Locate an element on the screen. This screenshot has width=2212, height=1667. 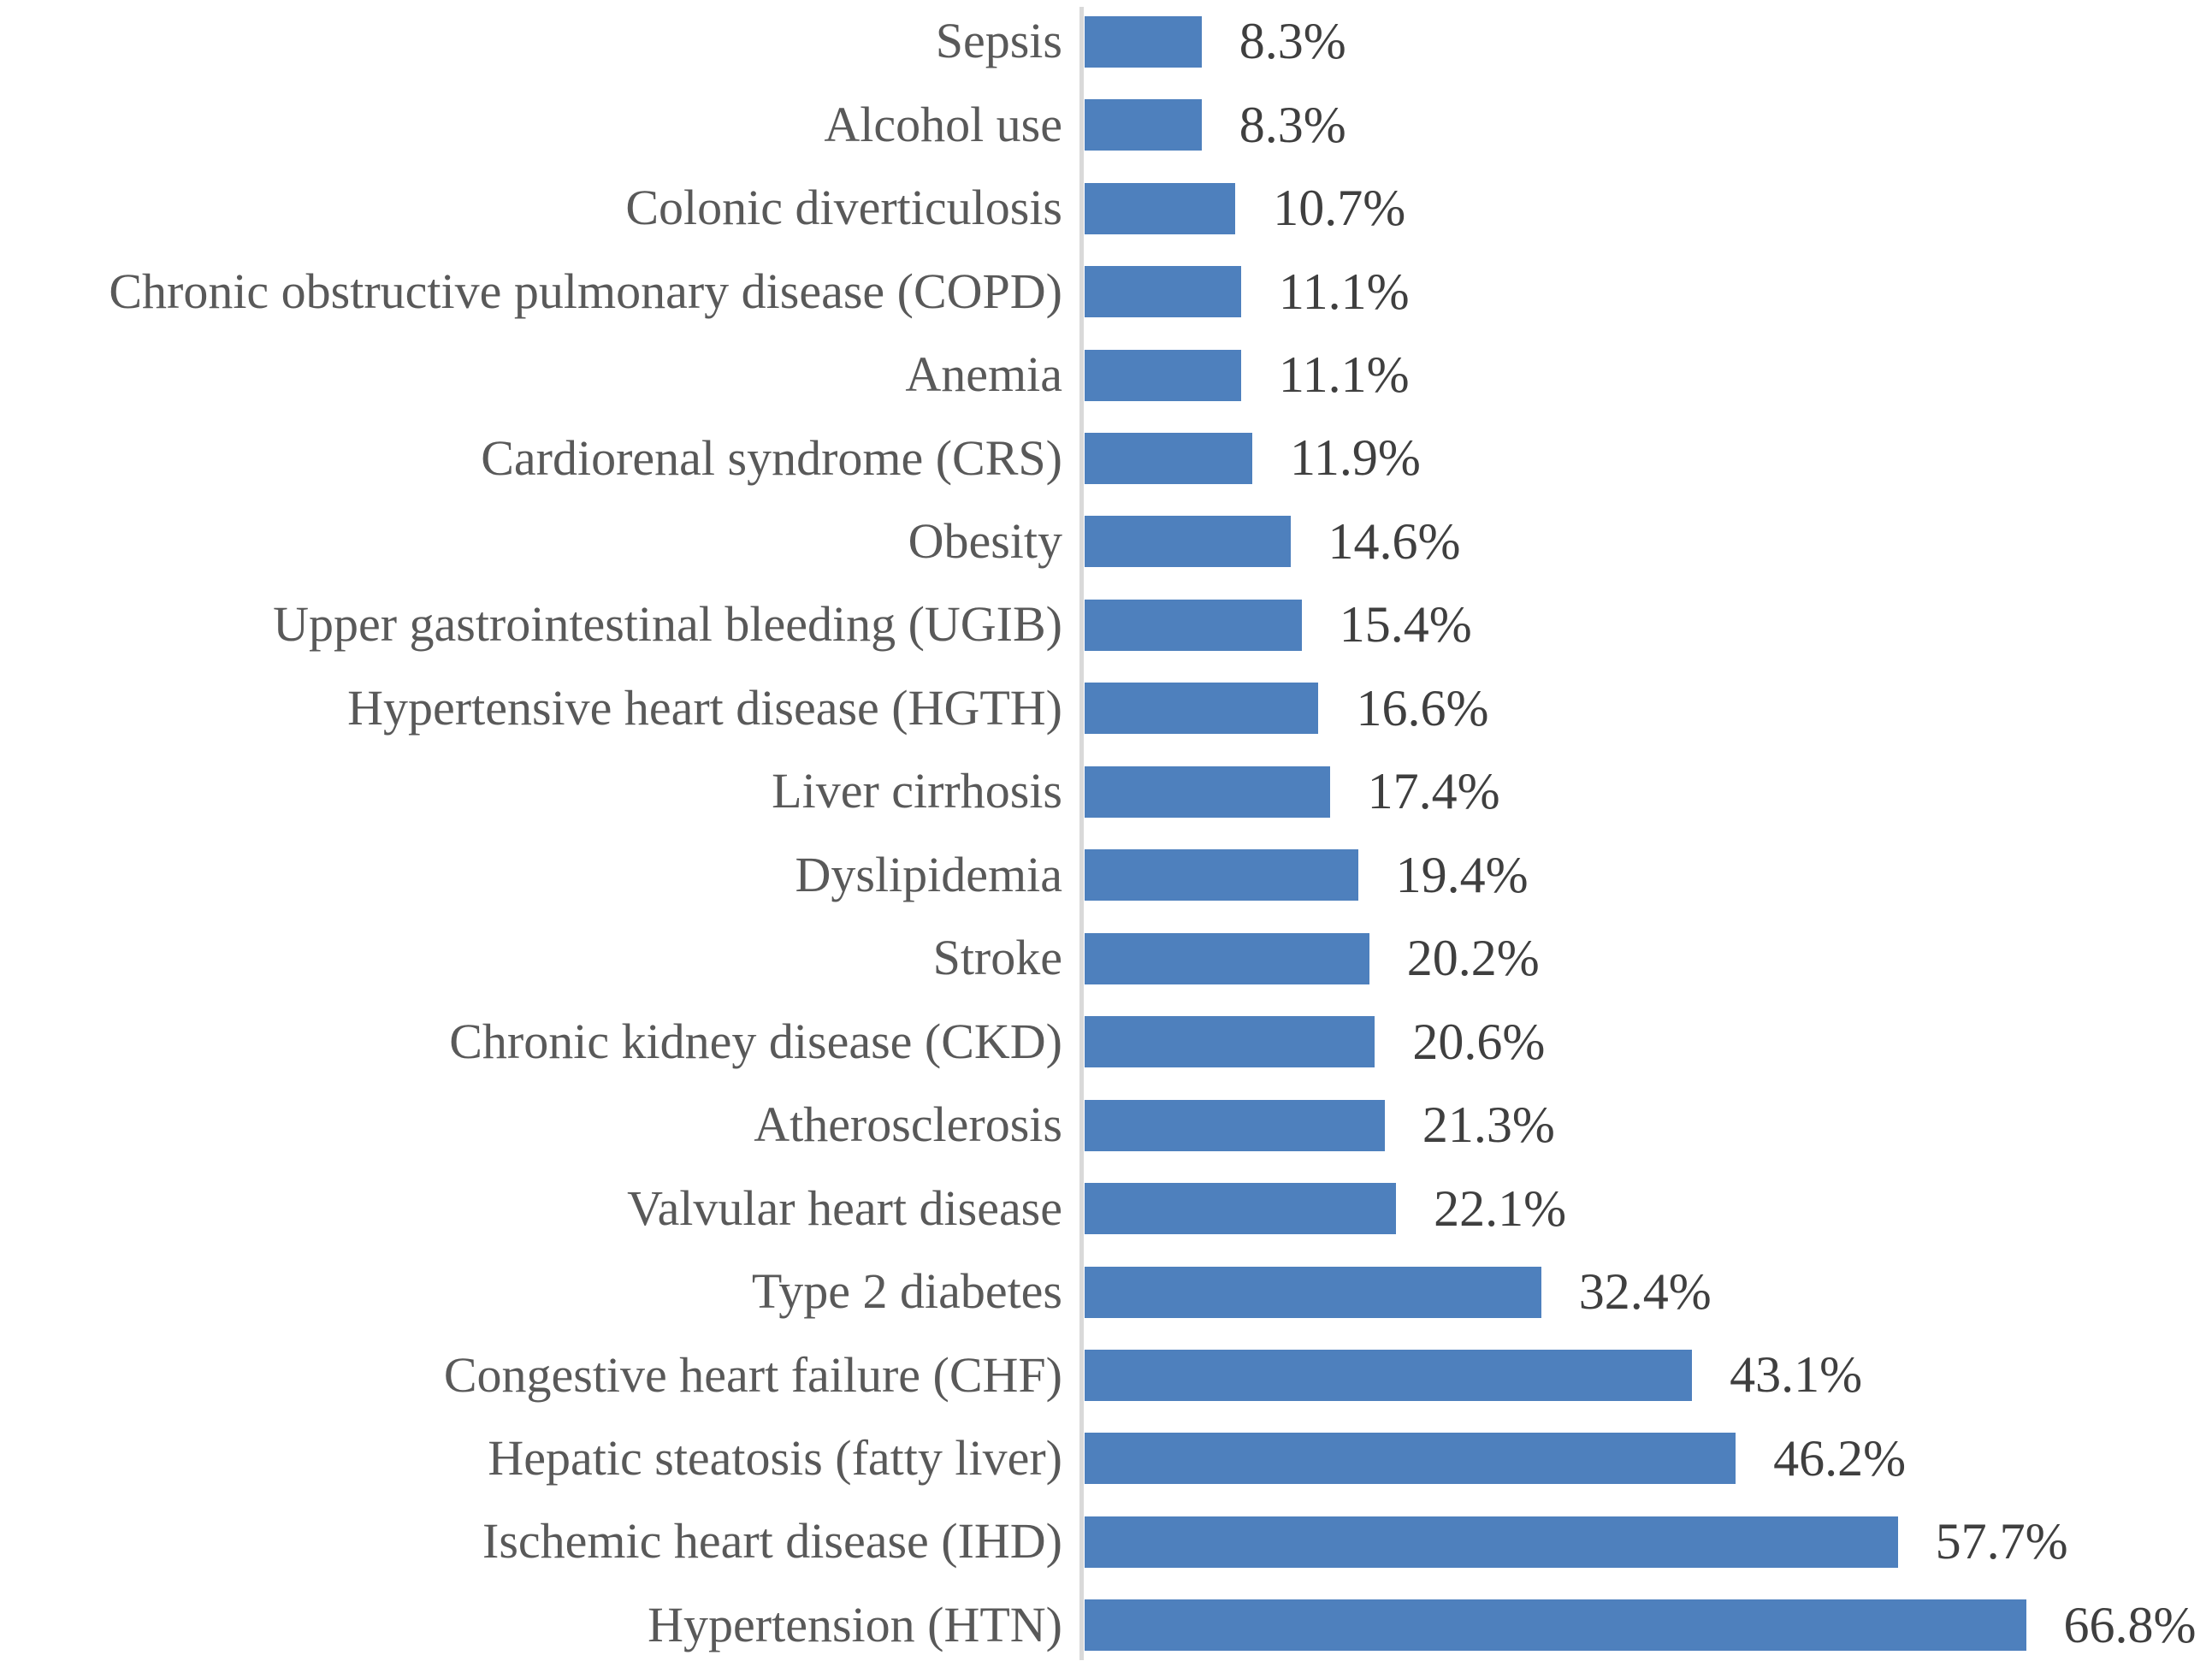
plot-area-row: 32.4% is located at coordinates (1648, 1291).